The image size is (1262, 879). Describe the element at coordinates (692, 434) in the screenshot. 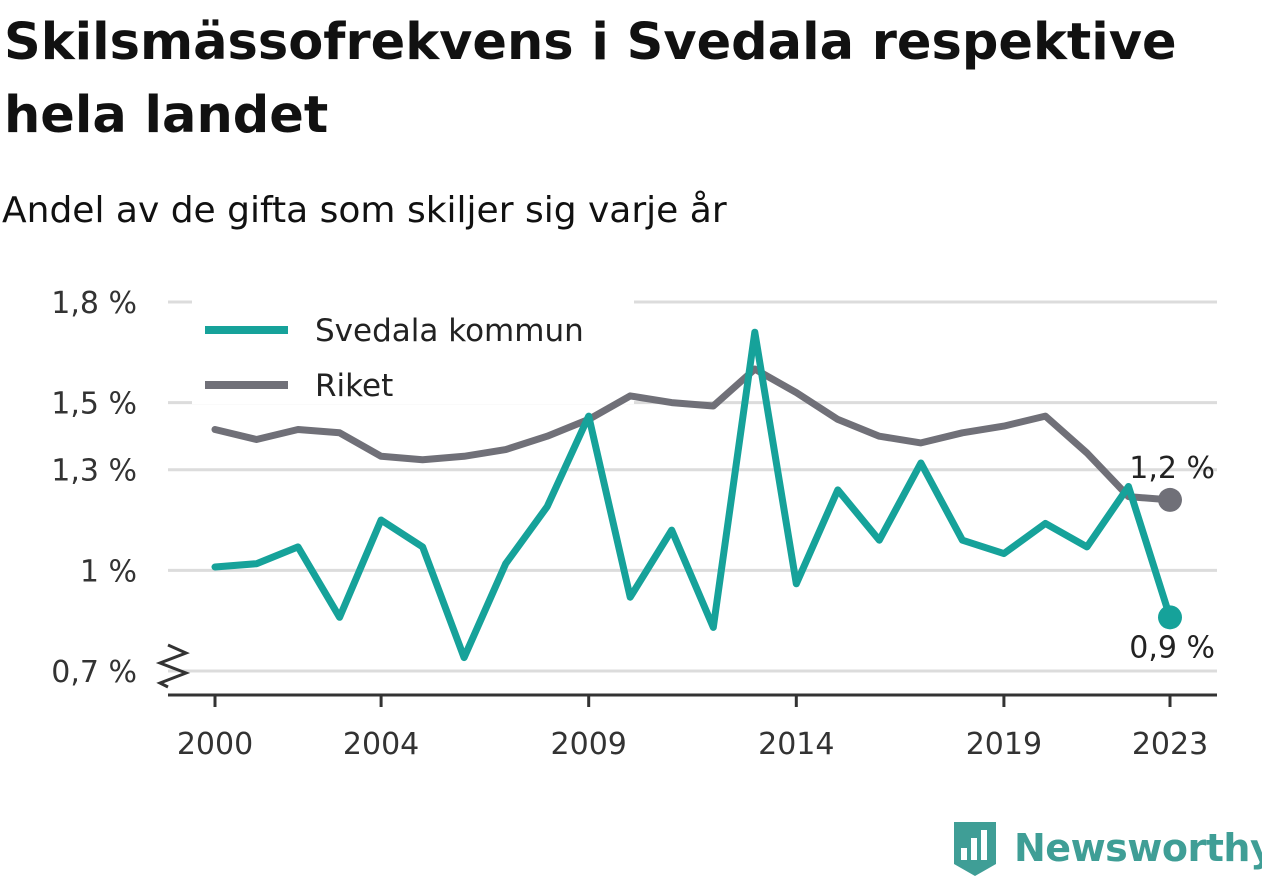

I see `series-line-riket` at that location.